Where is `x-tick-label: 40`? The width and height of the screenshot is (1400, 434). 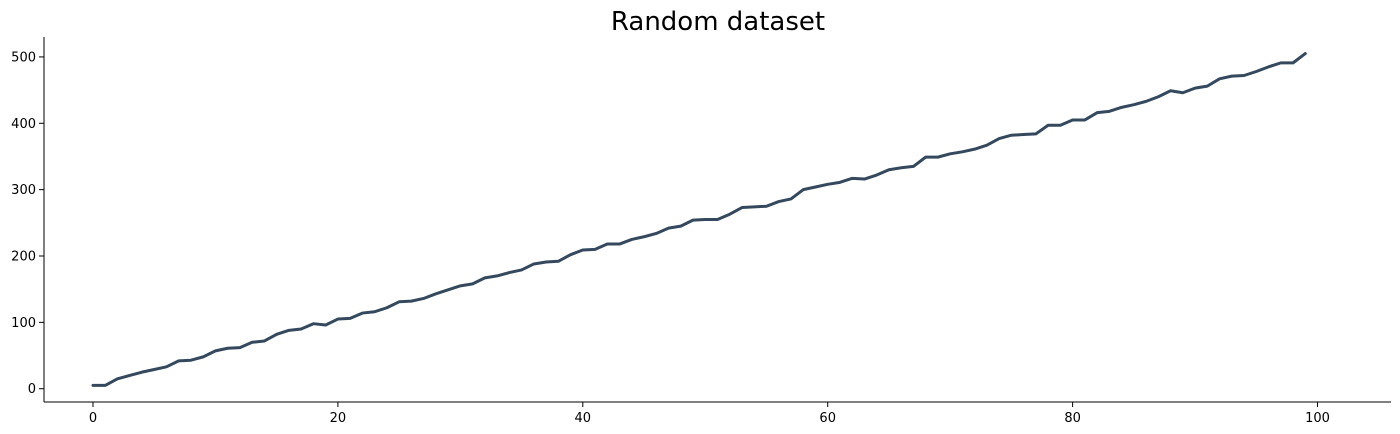 x-tick-label: 40 is located at coordinates (583, 418).